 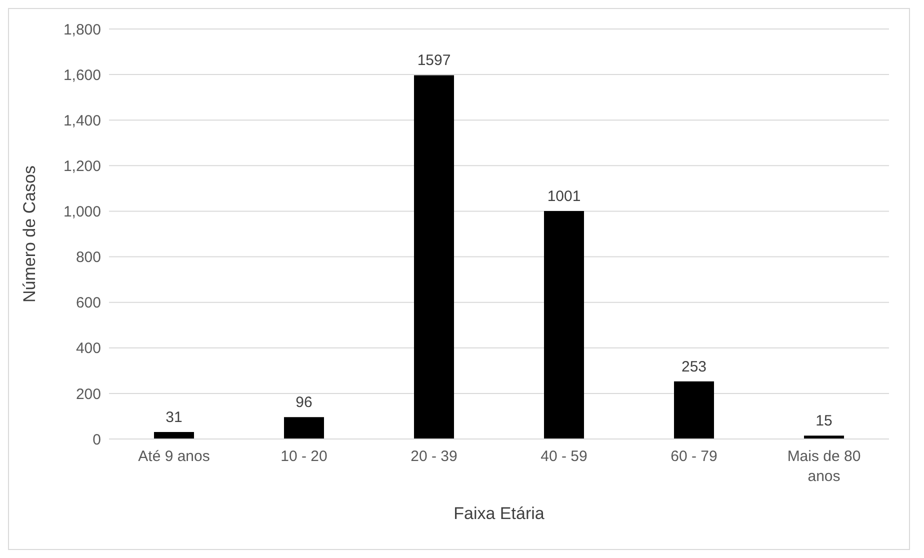 I want to click on x-tick-label: Até 9 anos, so click(x=174, y=456).